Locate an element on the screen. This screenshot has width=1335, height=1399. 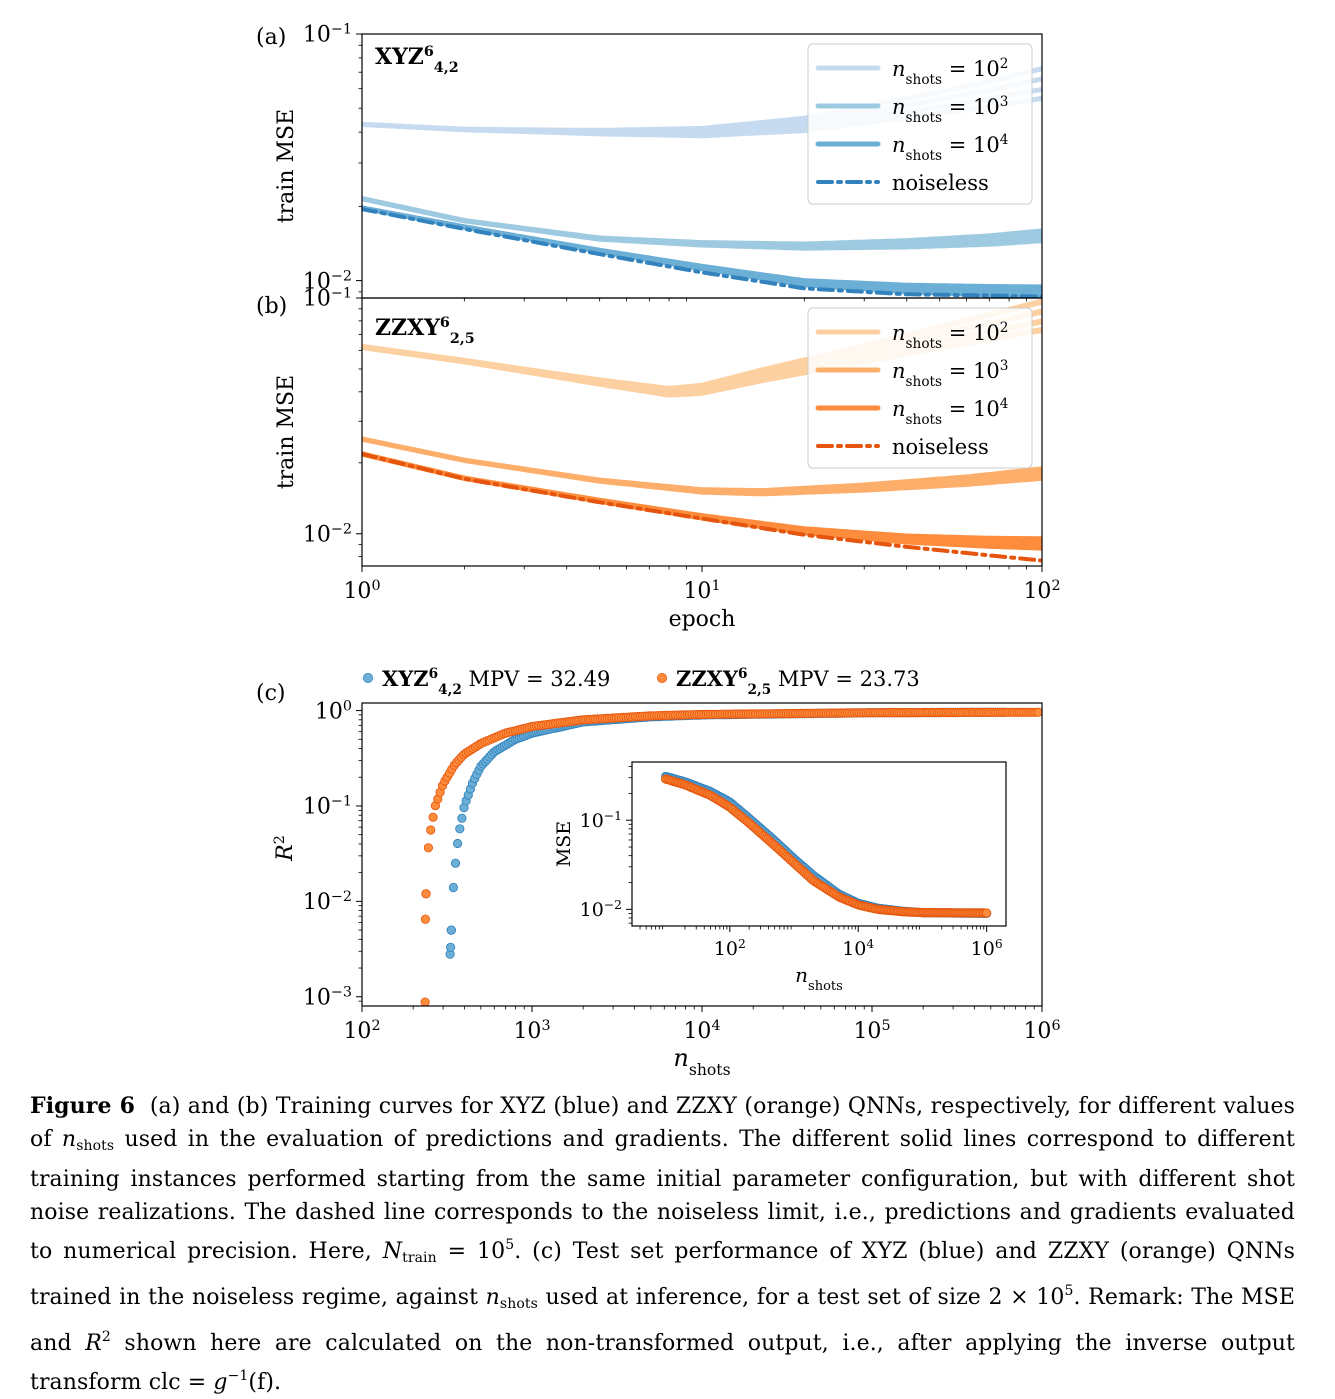
panel-b-legend-label-0-part-2: = 10 is located at coordinates (971, 333).